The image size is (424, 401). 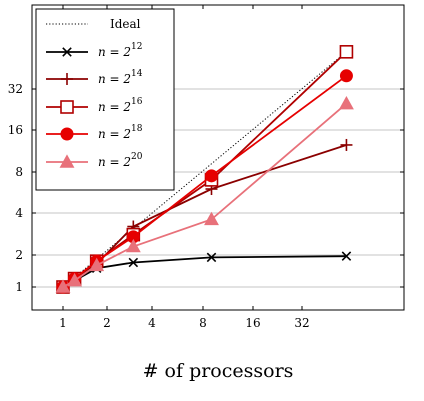 I want to click on legend-label-exp: 14, so click(x=137, y=74).